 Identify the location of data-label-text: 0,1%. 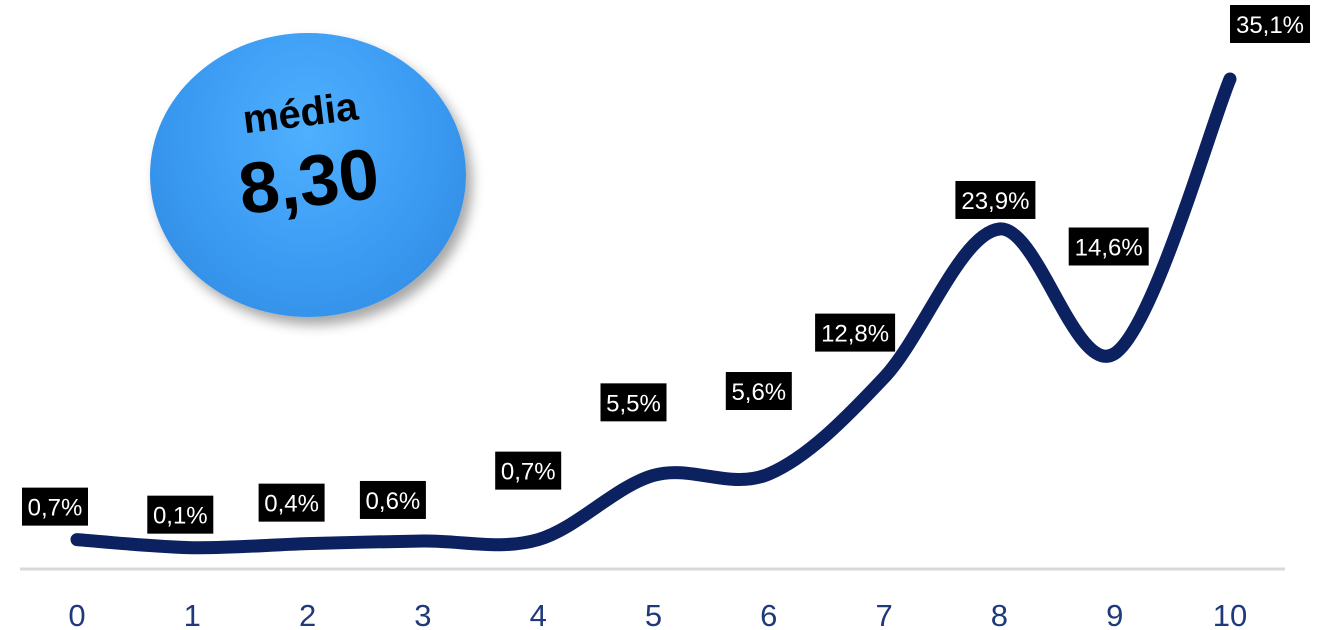
(180, 516).